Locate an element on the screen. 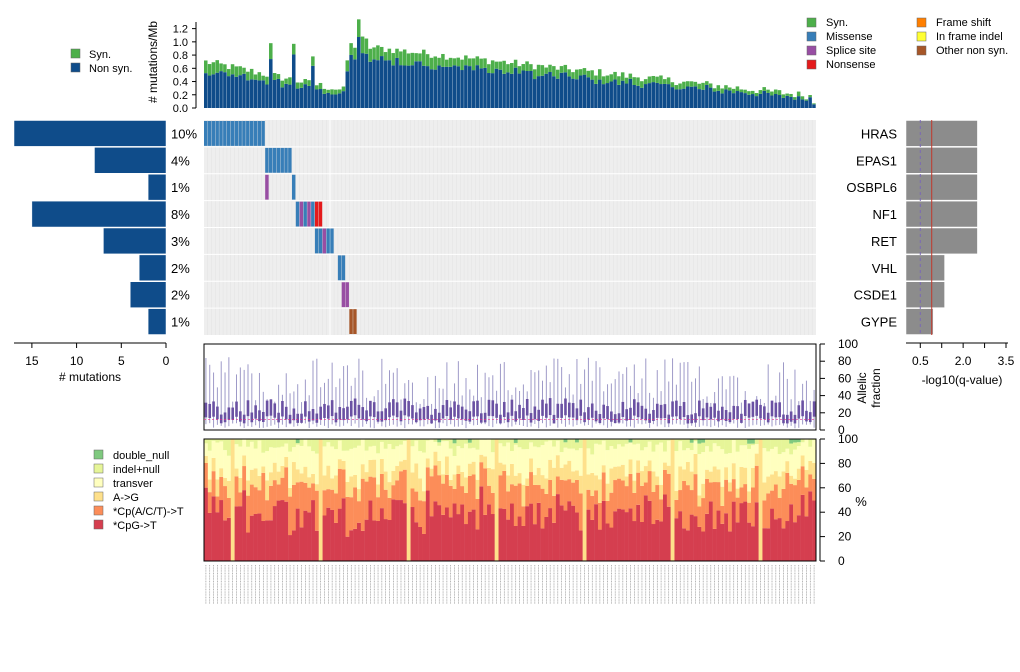 The width and height of the screenshot is (1020, 672). qvalue-bar is located at coordinates (941, 160).